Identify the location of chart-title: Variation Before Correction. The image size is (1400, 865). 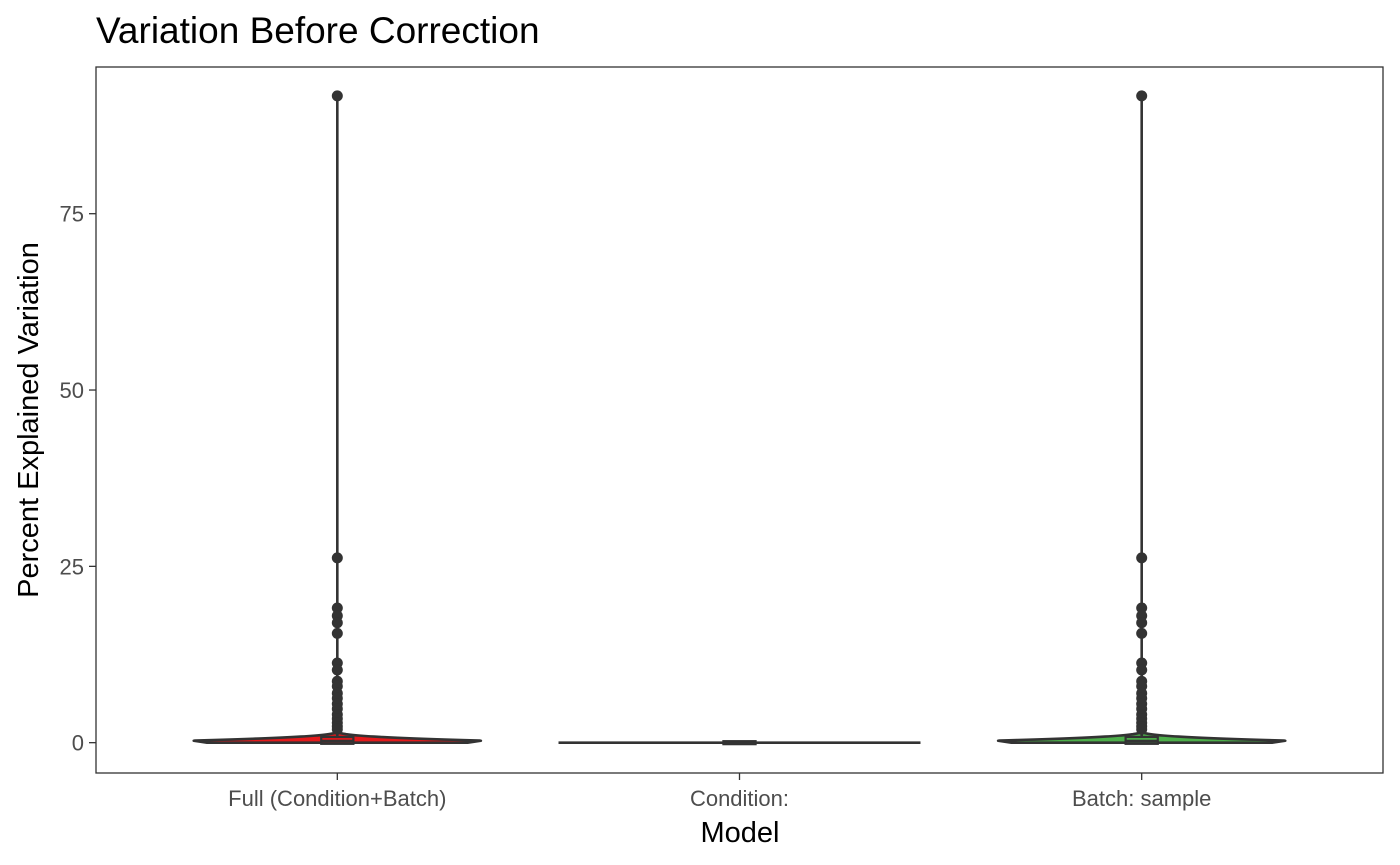
(318, 30).